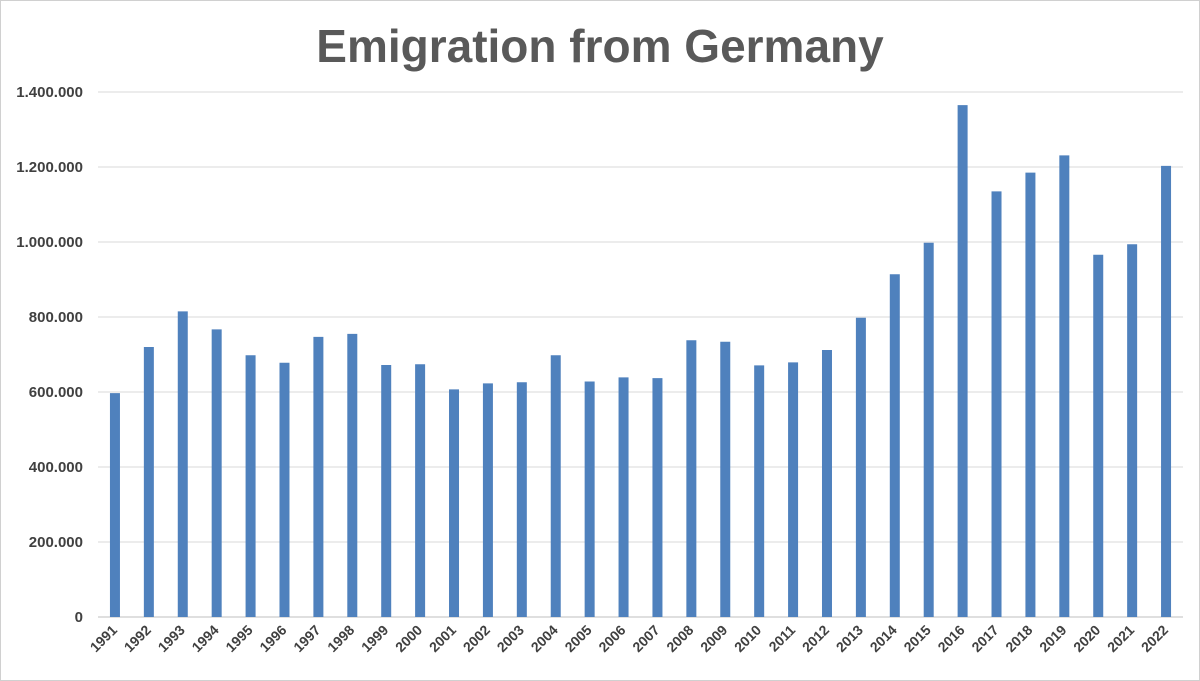  What do you see at coordinates (284, 489) in the screenshot?
I see `bar-1996` at bounding box center [284, 489].